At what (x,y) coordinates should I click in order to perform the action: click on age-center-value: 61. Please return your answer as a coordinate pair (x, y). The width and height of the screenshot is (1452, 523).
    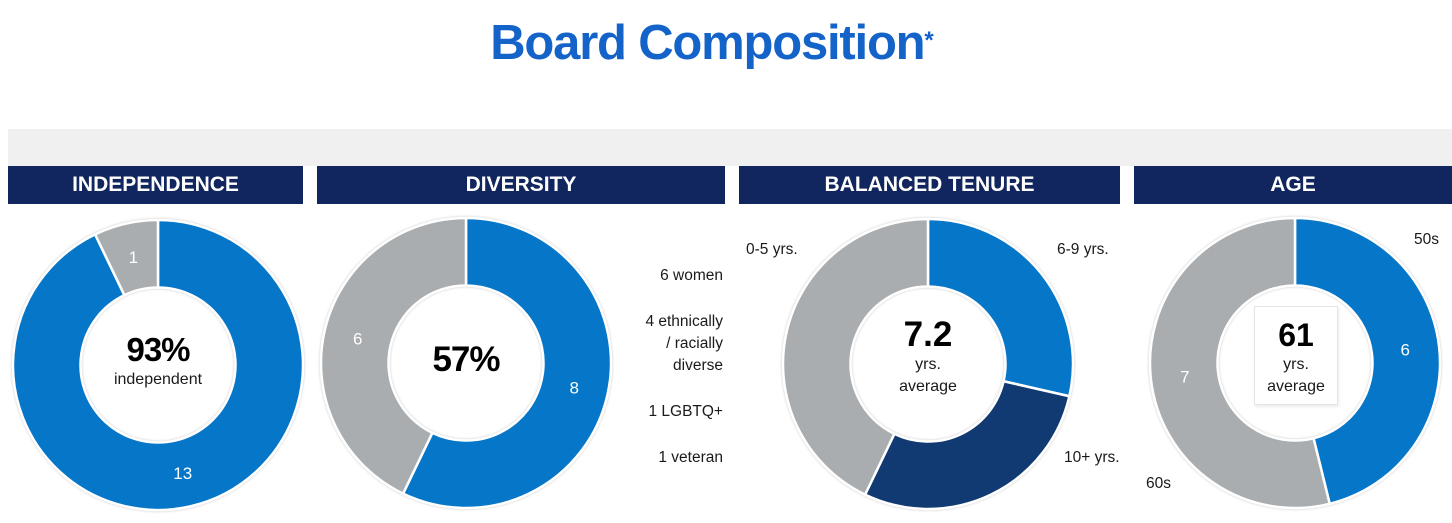
    Looking at the image, I should click on (1296, 335).